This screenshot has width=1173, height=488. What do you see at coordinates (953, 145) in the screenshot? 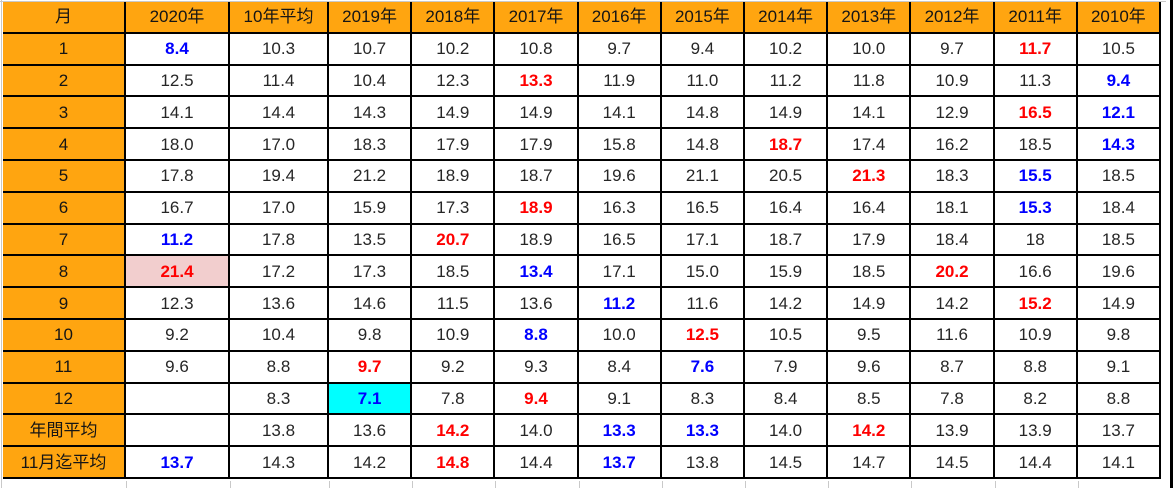
I see `table-cell: 16.2` at bounding box center [953, 145].